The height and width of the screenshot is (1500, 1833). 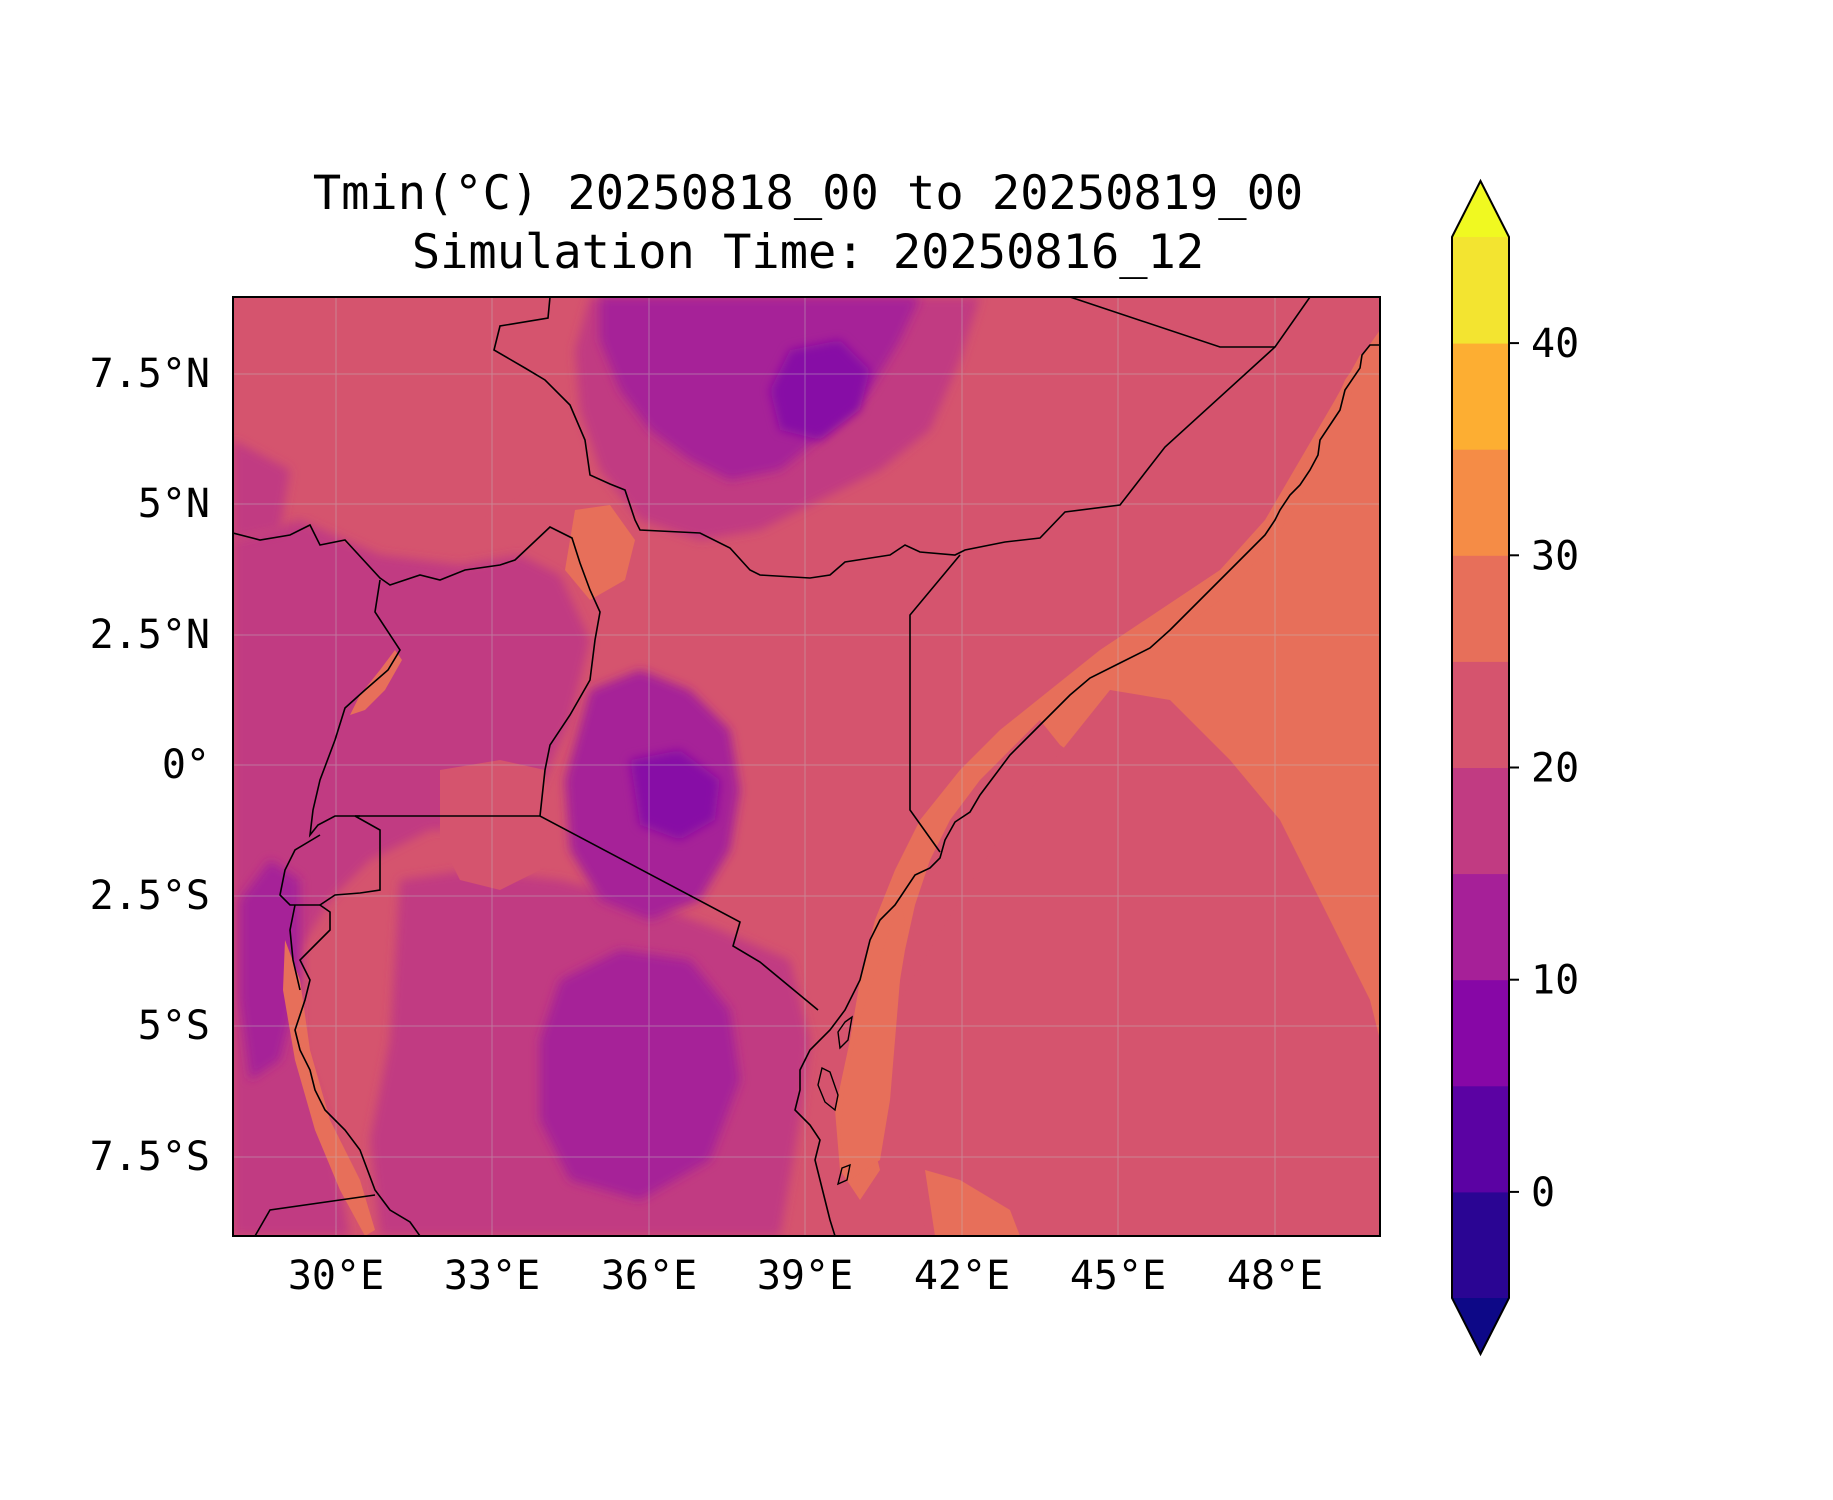 What do you see at coordinates (329, 1088) in the screenshot?
I see `field-lake-tanganyika` at bounding box center [329, 1088].